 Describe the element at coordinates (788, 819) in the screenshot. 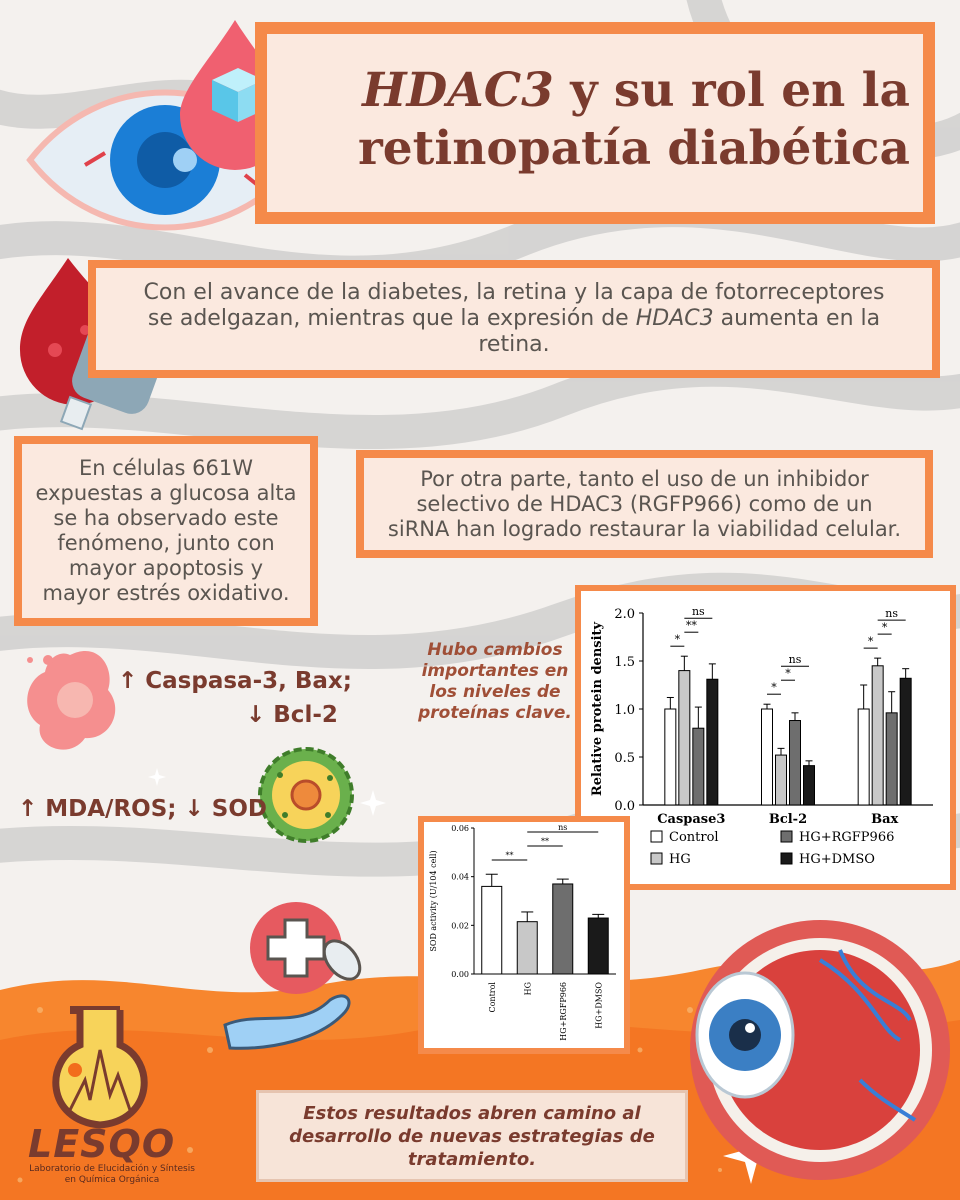

I see `x-tick-label: Bcl-2` at that location.